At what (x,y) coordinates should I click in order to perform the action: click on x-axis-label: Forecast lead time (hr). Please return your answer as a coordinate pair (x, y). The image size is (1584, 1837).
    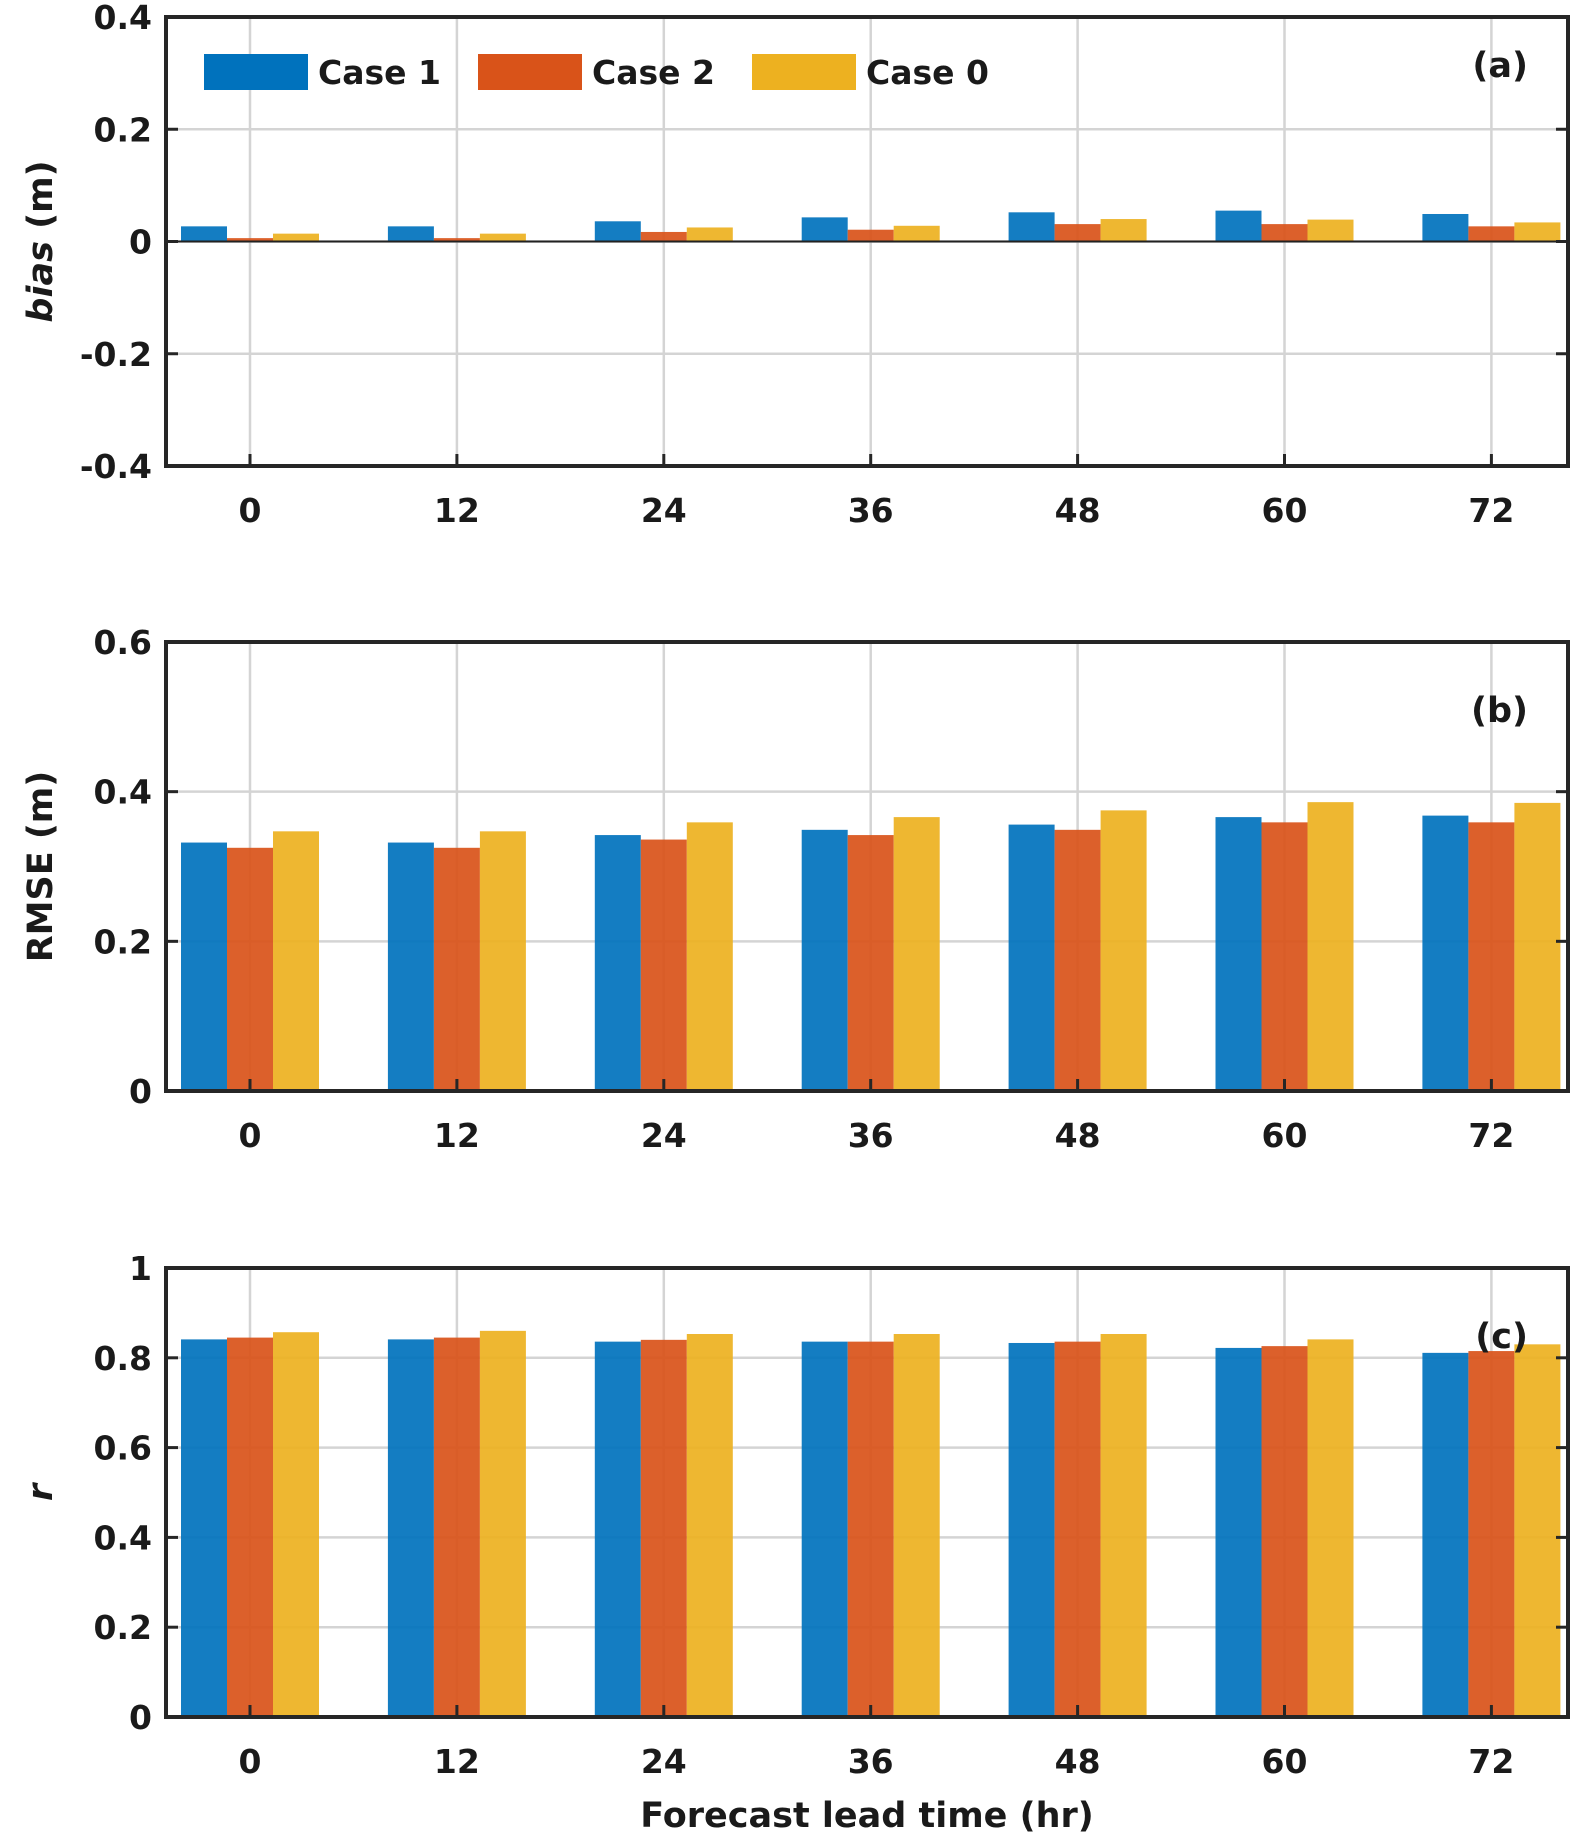
    Looking at the image, I should click on (867, 1816).